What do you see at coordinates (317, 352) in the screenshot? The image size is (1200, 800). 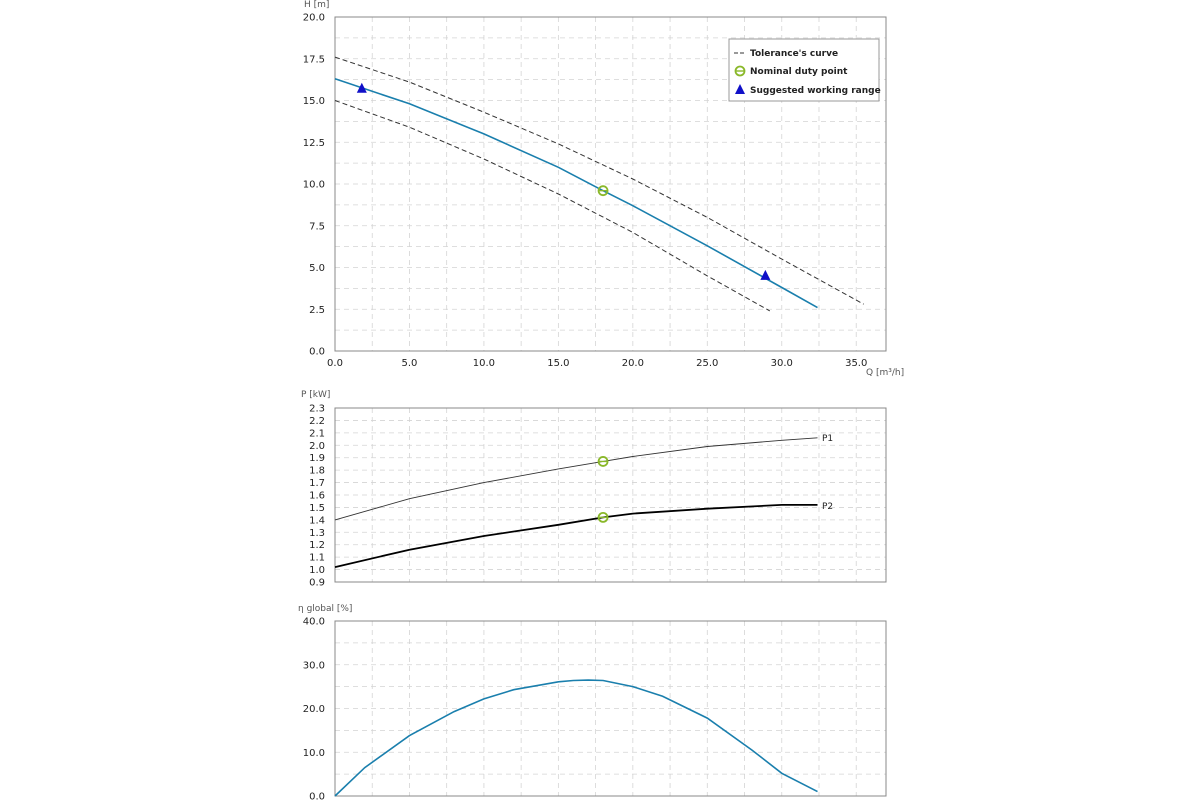 I see `head-y-tick-label: 0.0` at bounding box center [317, 352].